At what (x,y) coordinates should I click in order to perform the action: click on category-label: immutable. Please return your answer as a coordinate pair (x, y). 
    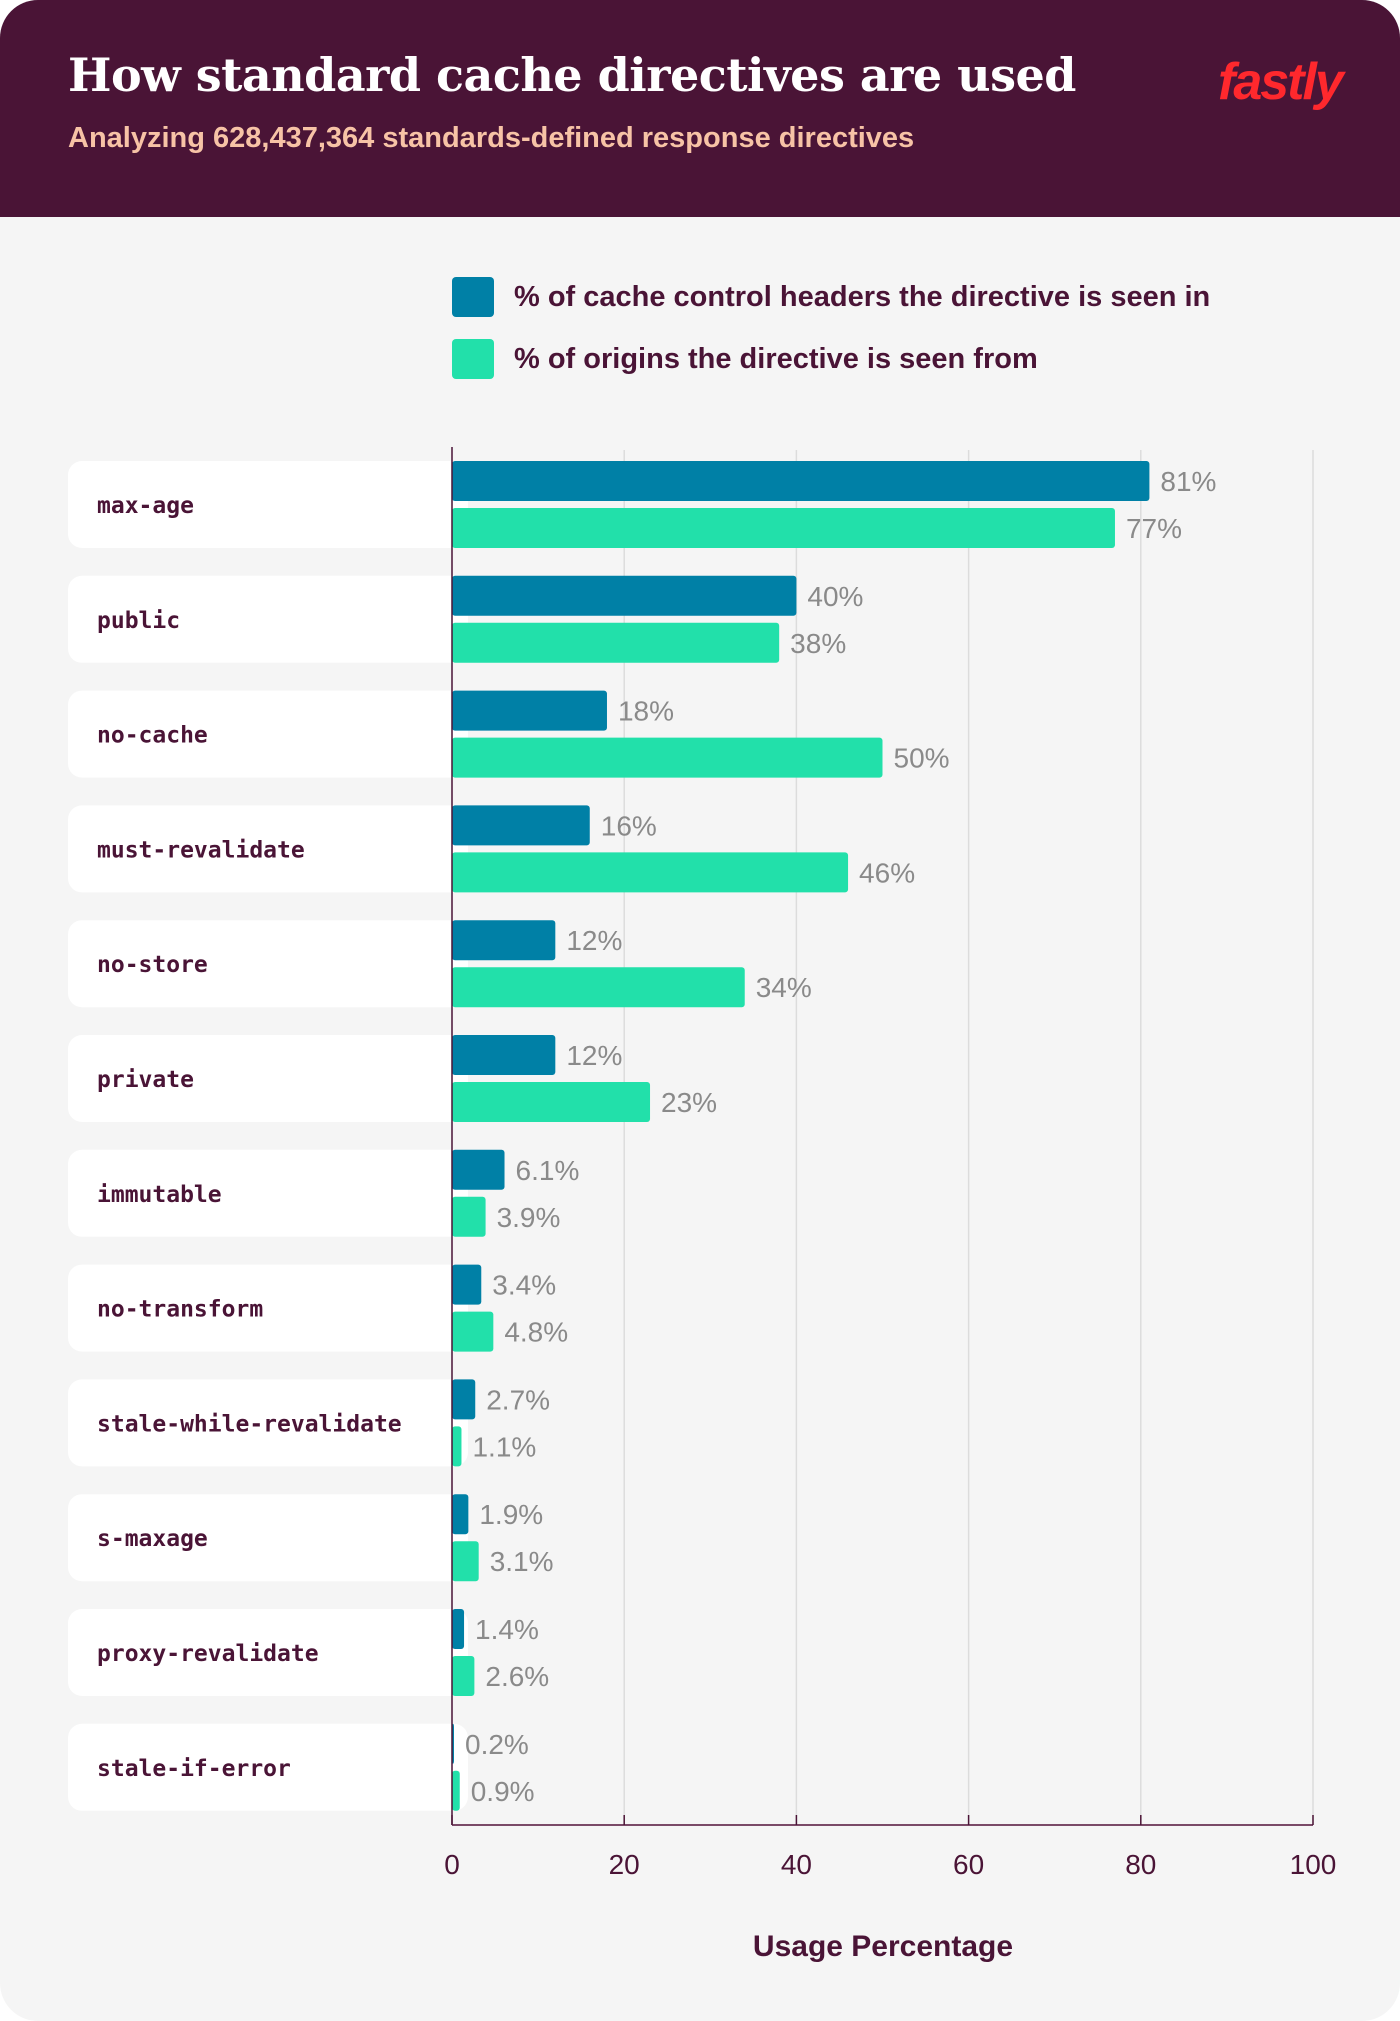
    Looking at the image, I should click on (159, 1195).